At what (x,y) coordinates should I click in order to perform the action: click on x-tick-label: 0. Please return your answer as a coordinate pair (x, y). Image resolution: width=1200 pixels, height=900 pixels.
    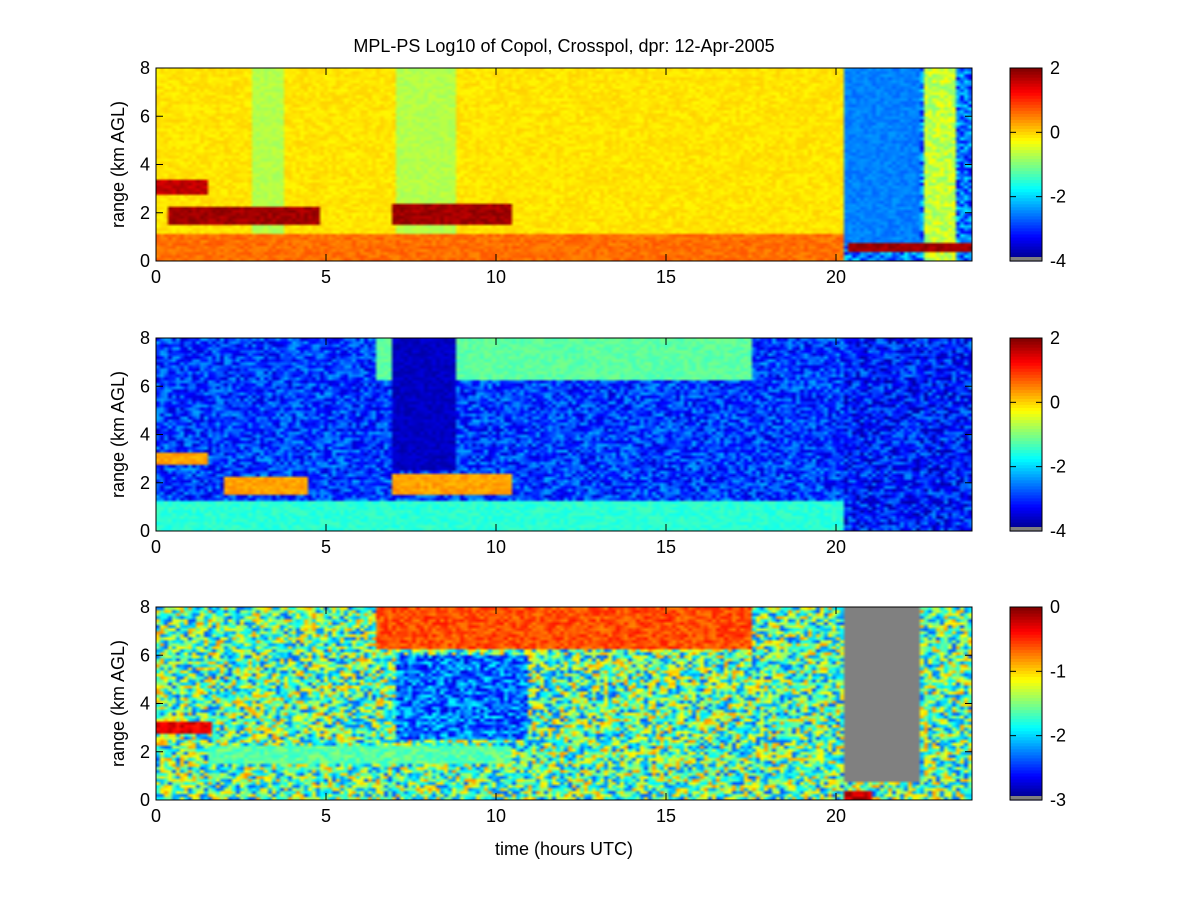
    Looking at the image, I should click on (156, 547).